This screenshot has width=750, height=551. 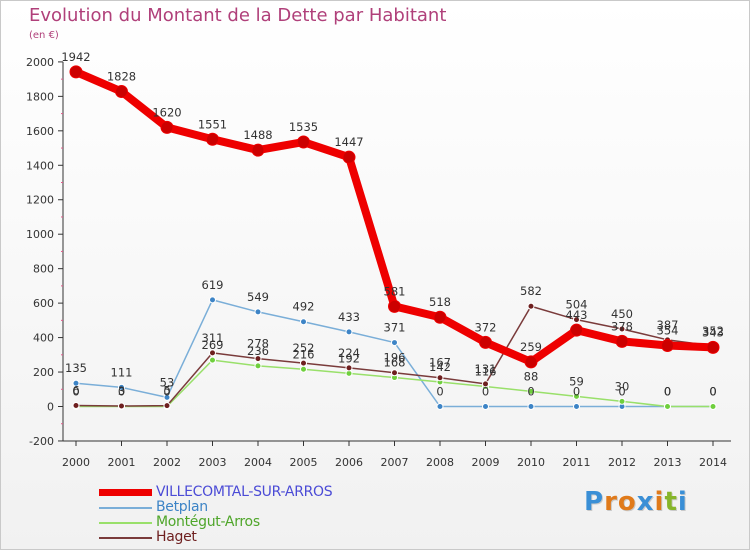 I want to click on legend-label: Betplan, so click(x=182, y=507).